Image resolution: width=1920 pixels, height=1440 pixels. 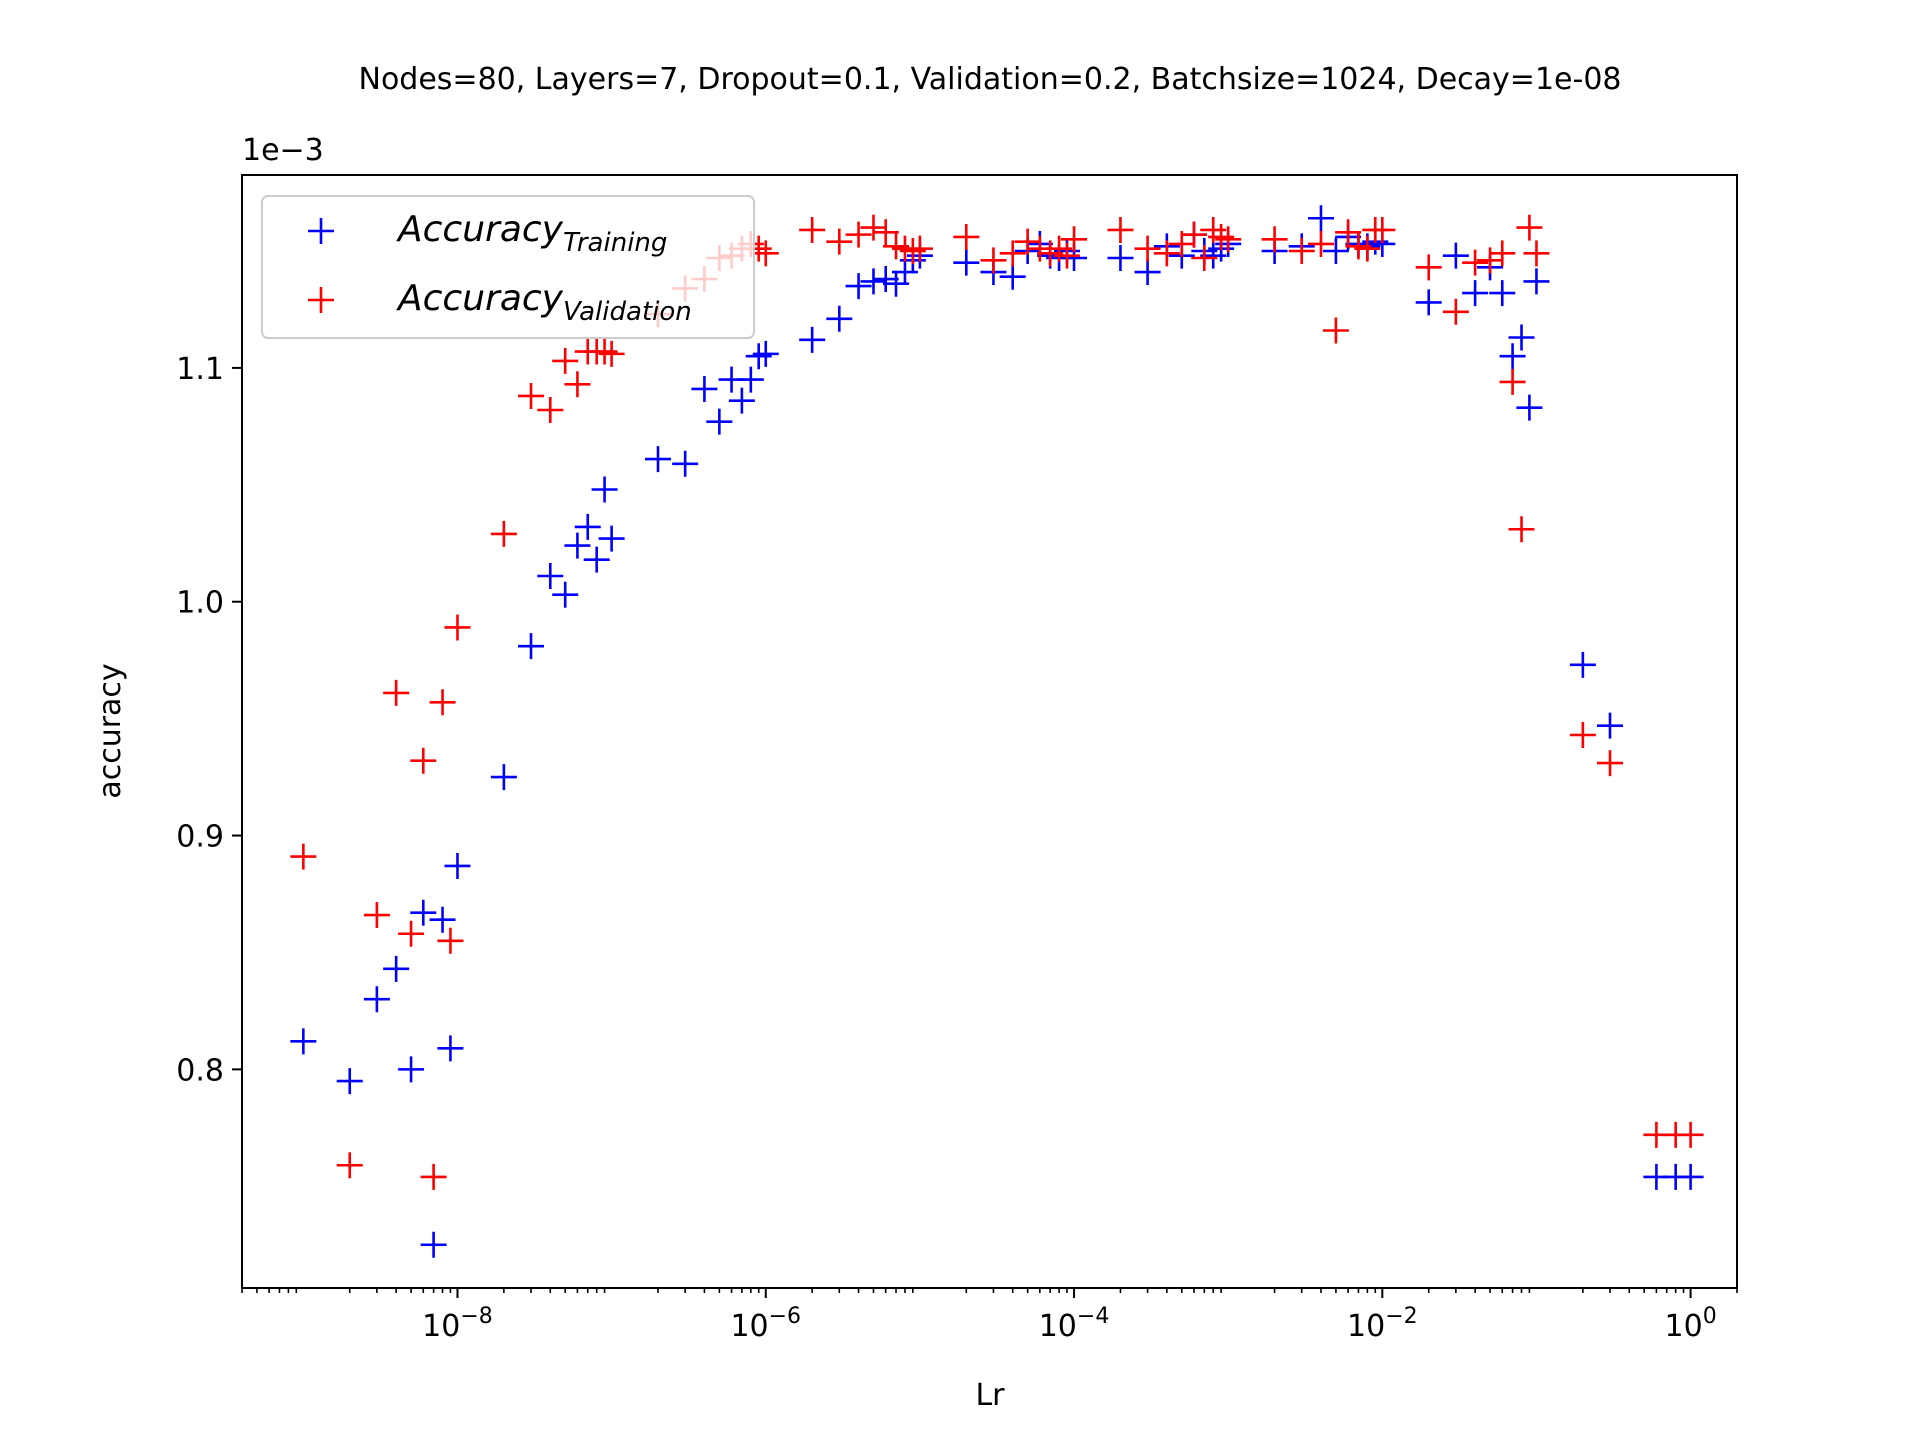 What do you see at coordinates (200, 1070) in the screenshot?
I see `y-tick-label: 0.8` at bounding box center [200, 1070].